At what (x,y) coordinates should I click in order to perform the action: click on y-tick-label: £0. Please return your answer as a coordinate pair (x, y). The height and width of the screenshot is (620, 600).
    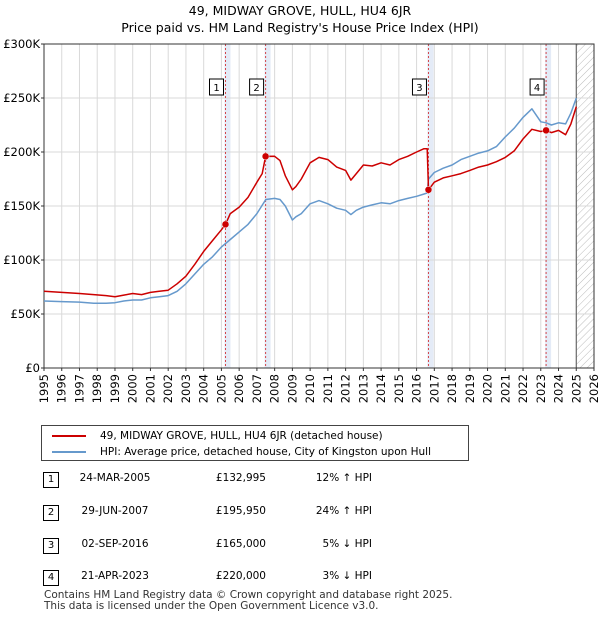
    Looking at the image, I should click on (32, 368).